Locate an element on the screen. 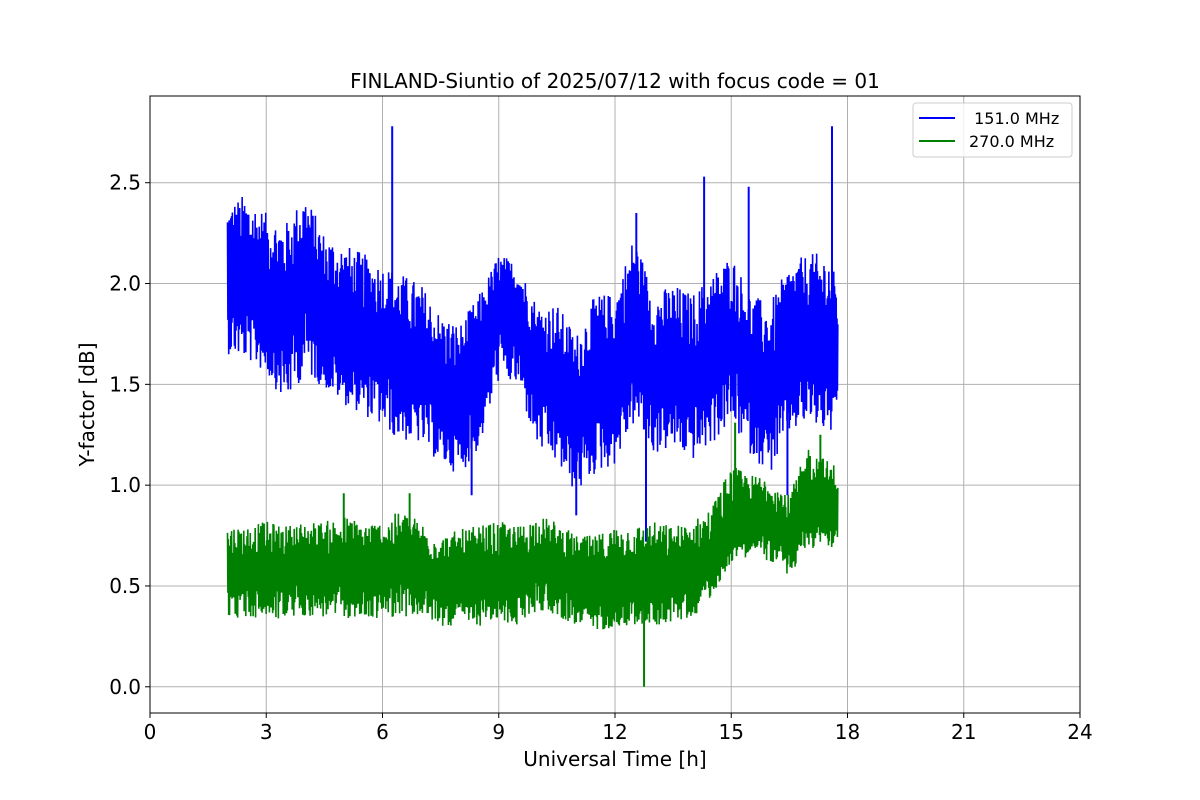 The image size is (1200, 800). x-tick-label: 21 is located at coordinates (963, 732).